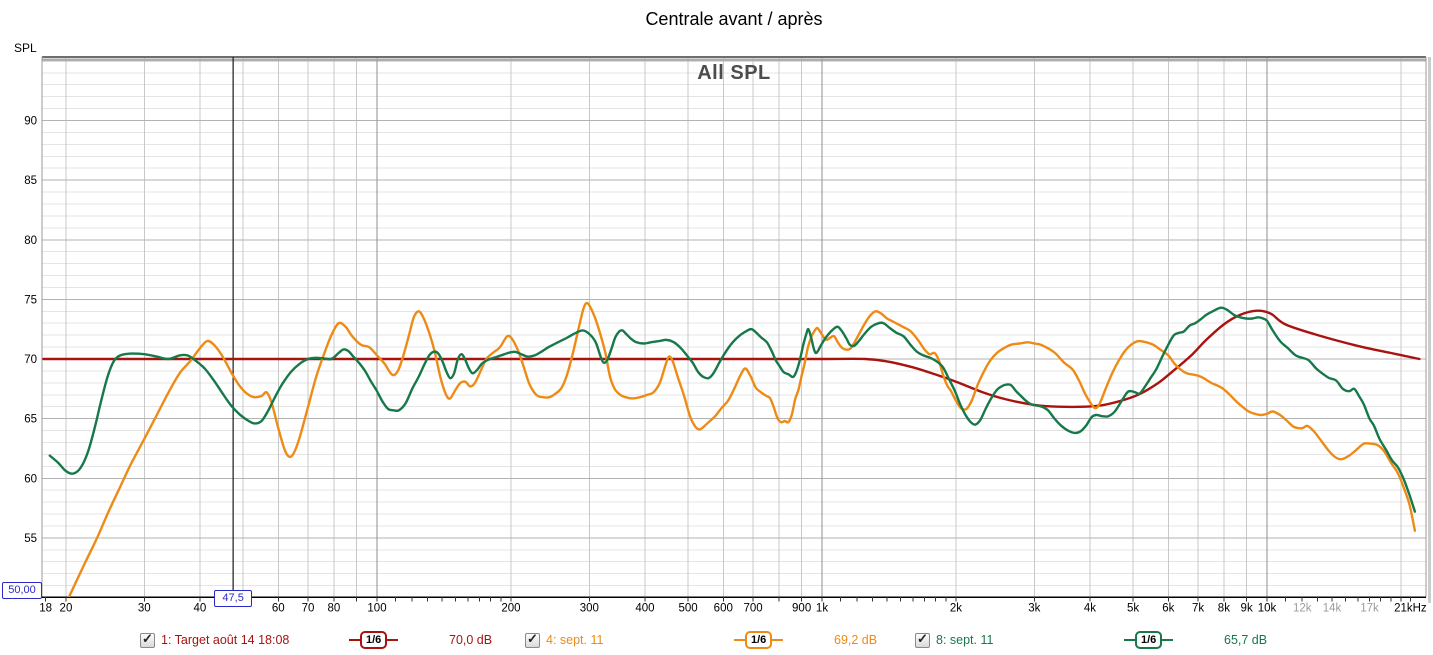 This screenshot has height=655, width=1433. I want to click on x-tick-label: 4k, so click(1090, 609).